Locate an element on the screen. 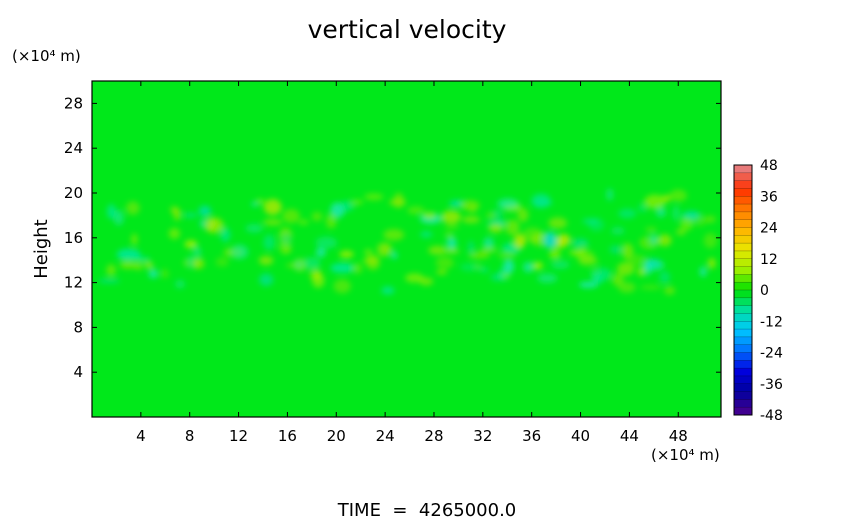 The image size is (854, 523). colorbar-tick-label: 12 is located at coordinates (769, 260).